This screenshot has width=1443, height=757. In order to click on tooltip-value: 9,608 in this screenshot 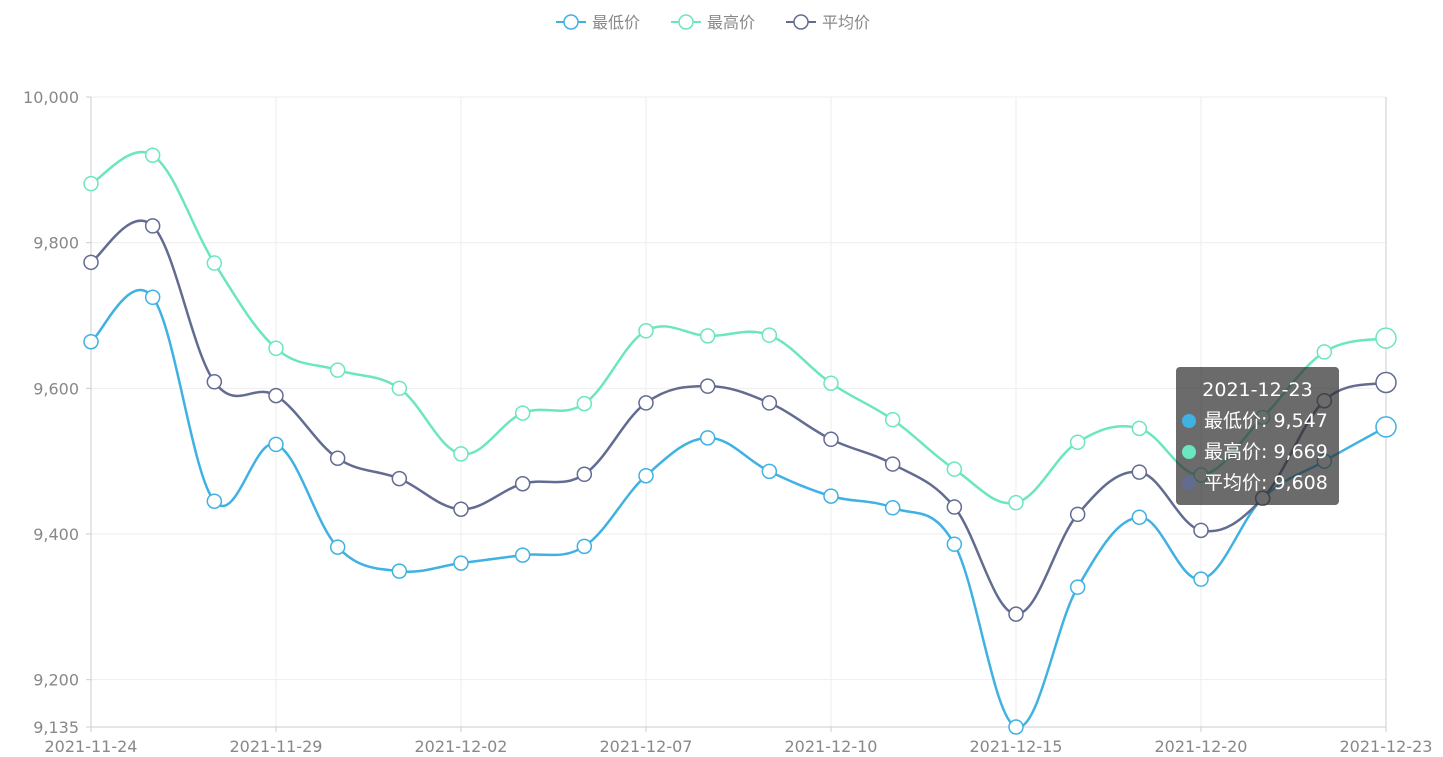, I will do `click(1300, 483)`.